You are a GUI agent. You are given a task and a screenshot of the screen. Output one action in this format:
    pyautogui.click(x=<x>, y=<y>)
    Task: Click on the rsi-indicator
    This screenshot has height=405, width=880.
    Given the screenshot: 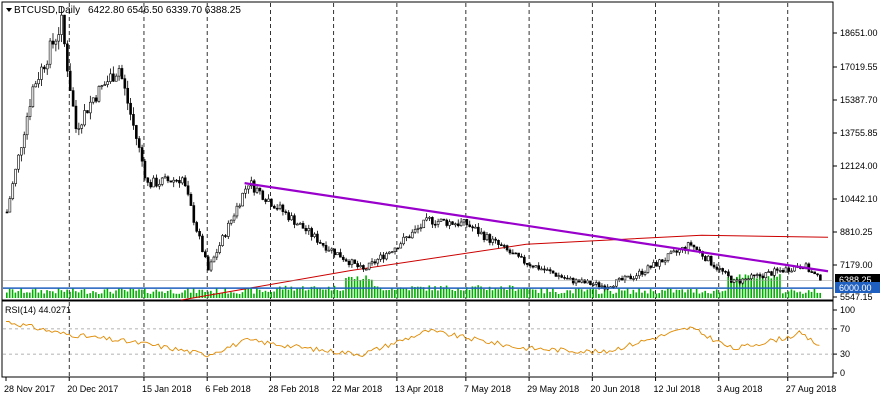 What is the action you would take?
    pyautogui.click(x=418, y=339)
    